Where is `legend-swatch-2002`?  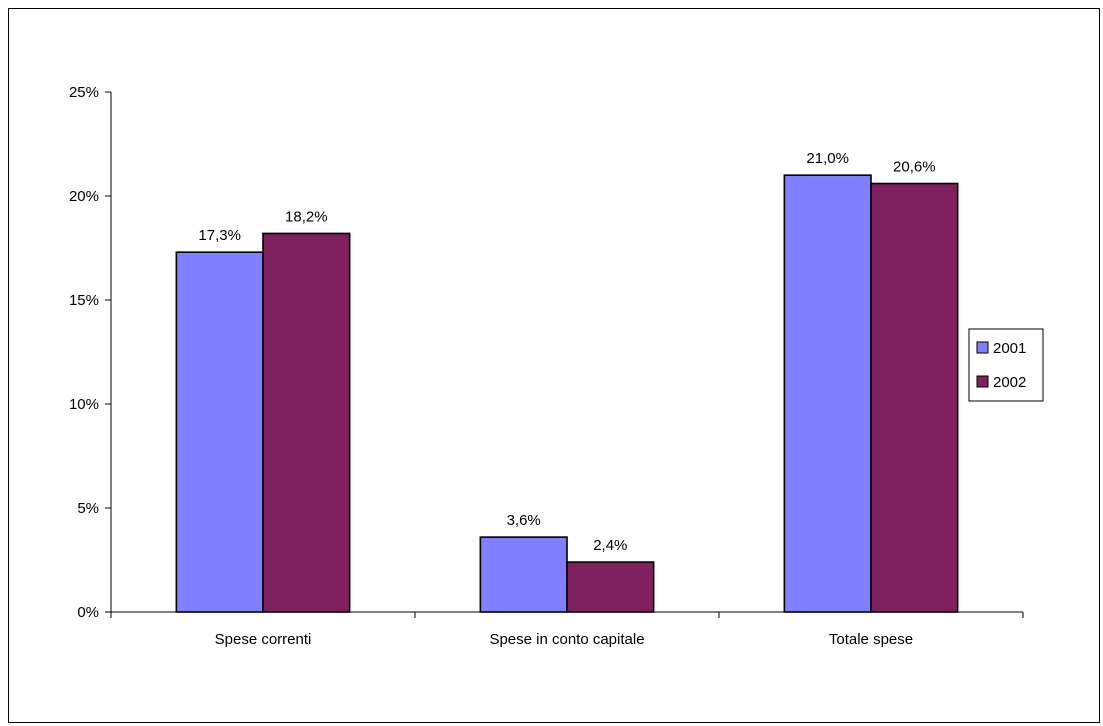
legend-swatch-2002 is located at coordinates (982, 381).